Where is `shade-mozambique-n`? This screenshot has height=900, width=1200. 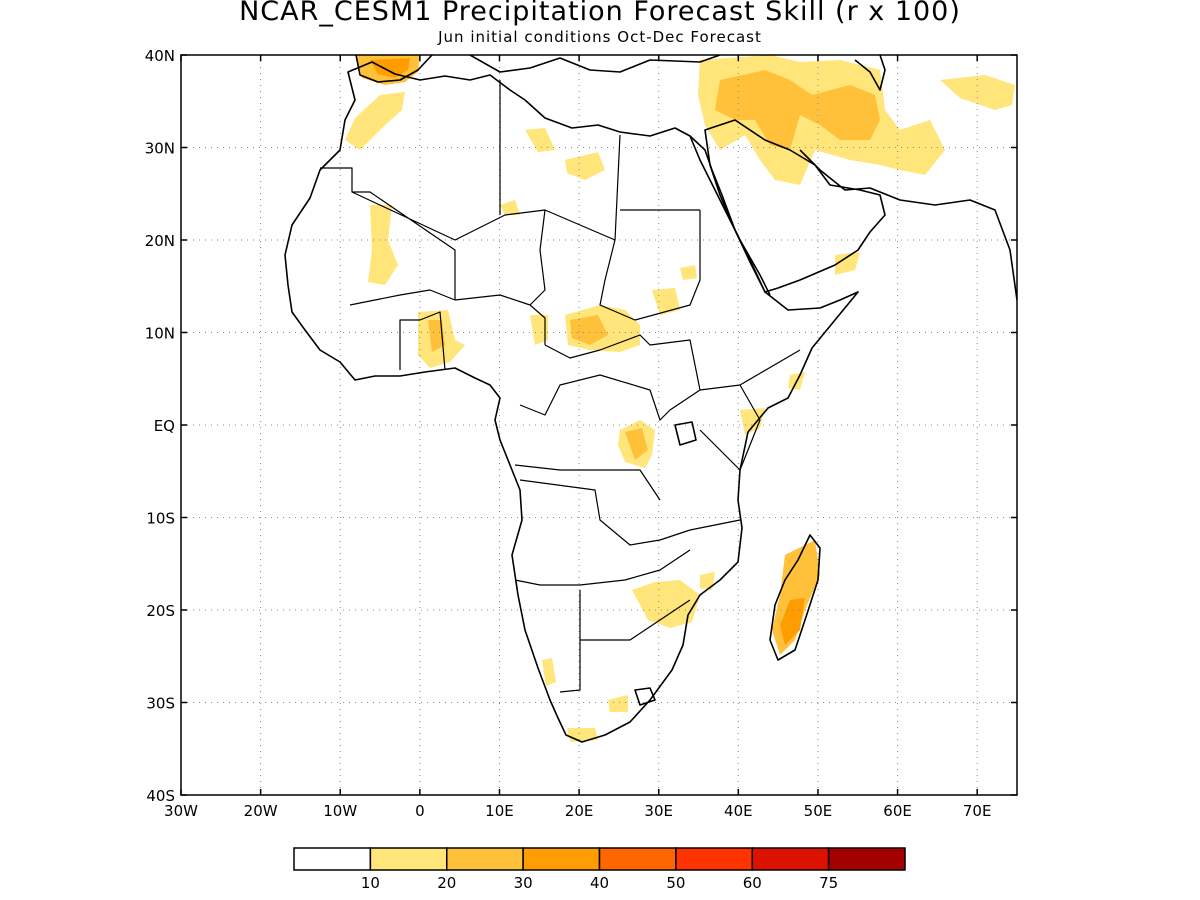 shade-mozambique-n is located at coordinates (707, 581).